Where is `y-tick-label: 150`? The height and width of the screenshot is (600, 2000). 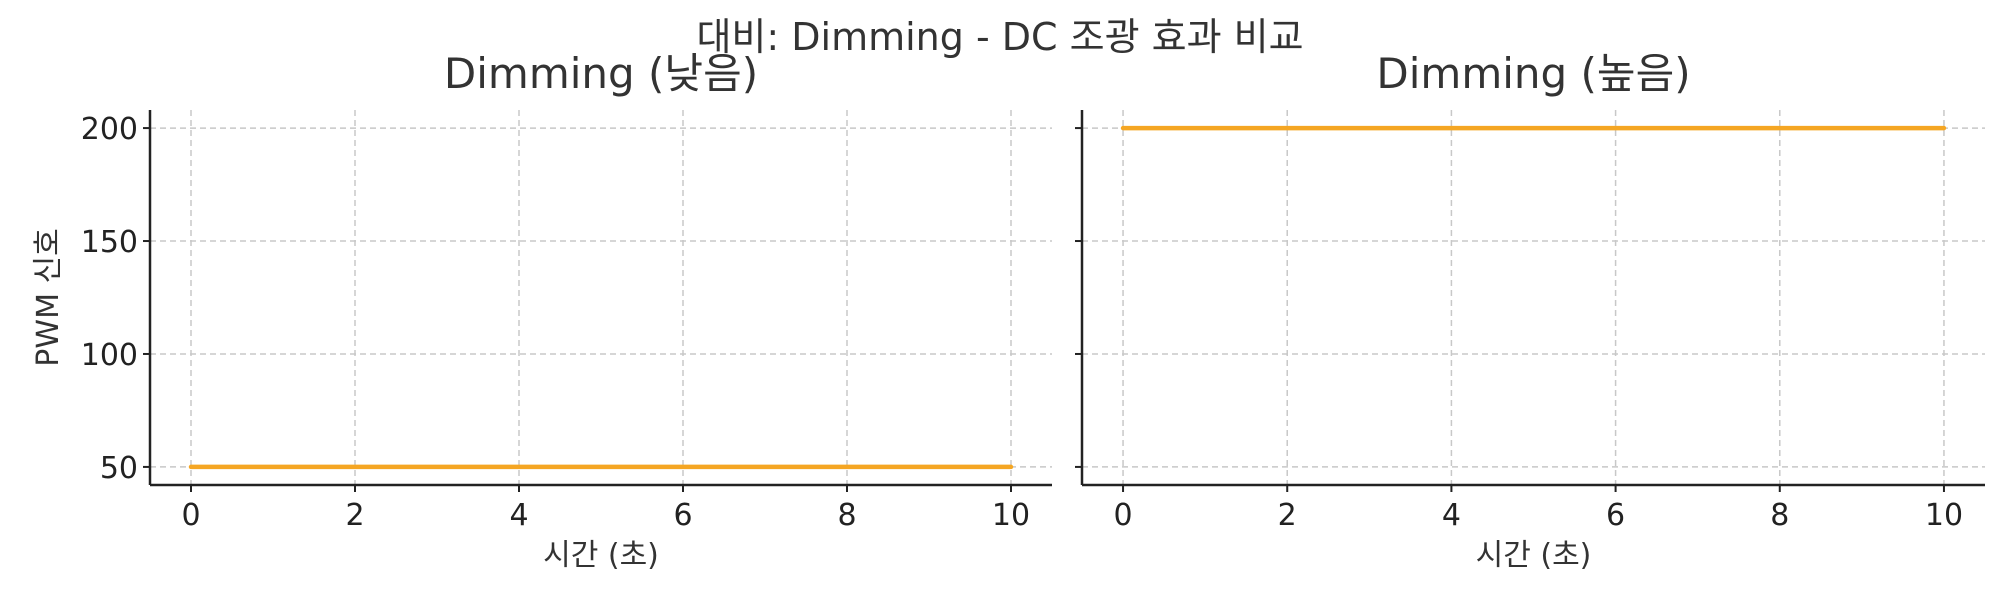 y-tick-label: 150 is located at coordinates (109, 242).